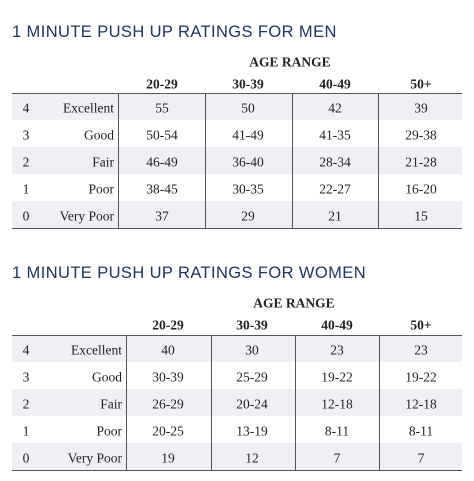 Image resolution: width=474 pixels, height=481 pixels. I want to click on value: 20-24, so click(252, 403).